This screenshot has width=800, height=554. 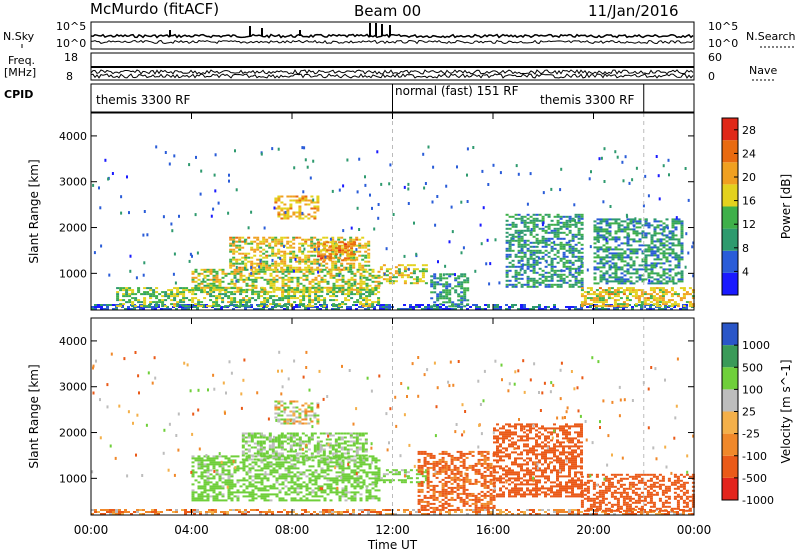 I want to click on colorbar-tick-label: 28, so click(x=749, y=130).